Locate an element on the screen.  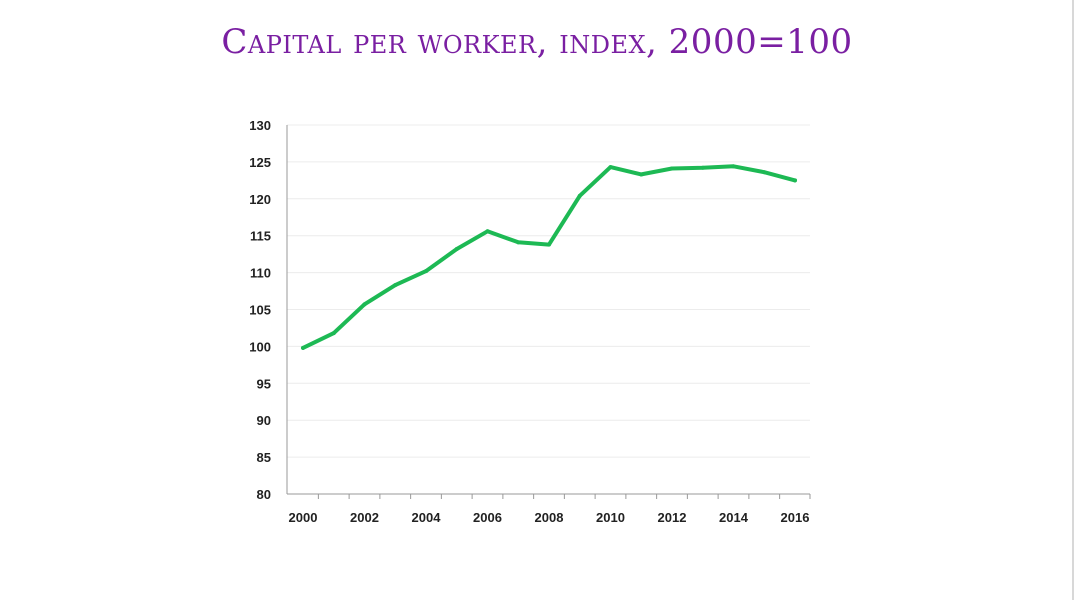
y-tick-label-120: 120 is located at coordinates (260, 199).